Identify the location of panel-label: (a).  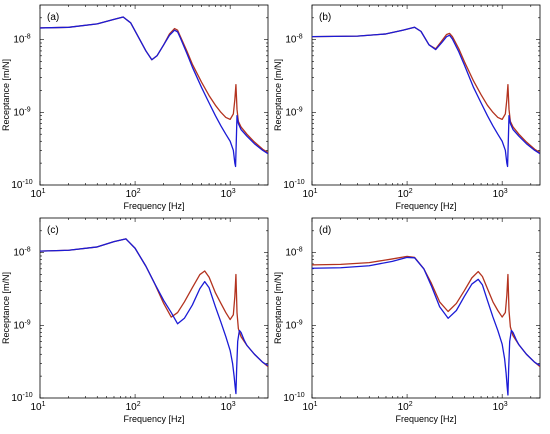
(53, 17).